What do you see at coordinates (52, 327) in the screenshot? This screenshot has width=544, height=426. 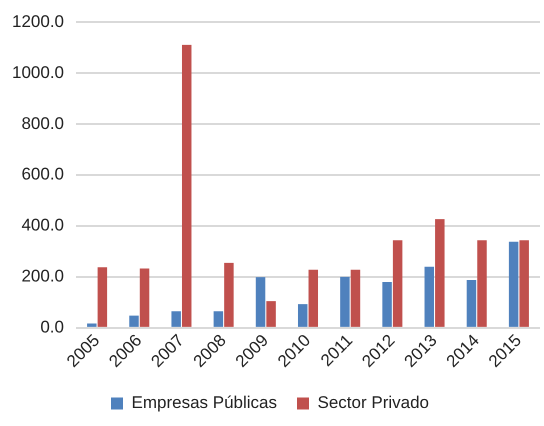 I see `y-tick-label: 0.0` at bounding box center [52, 327].